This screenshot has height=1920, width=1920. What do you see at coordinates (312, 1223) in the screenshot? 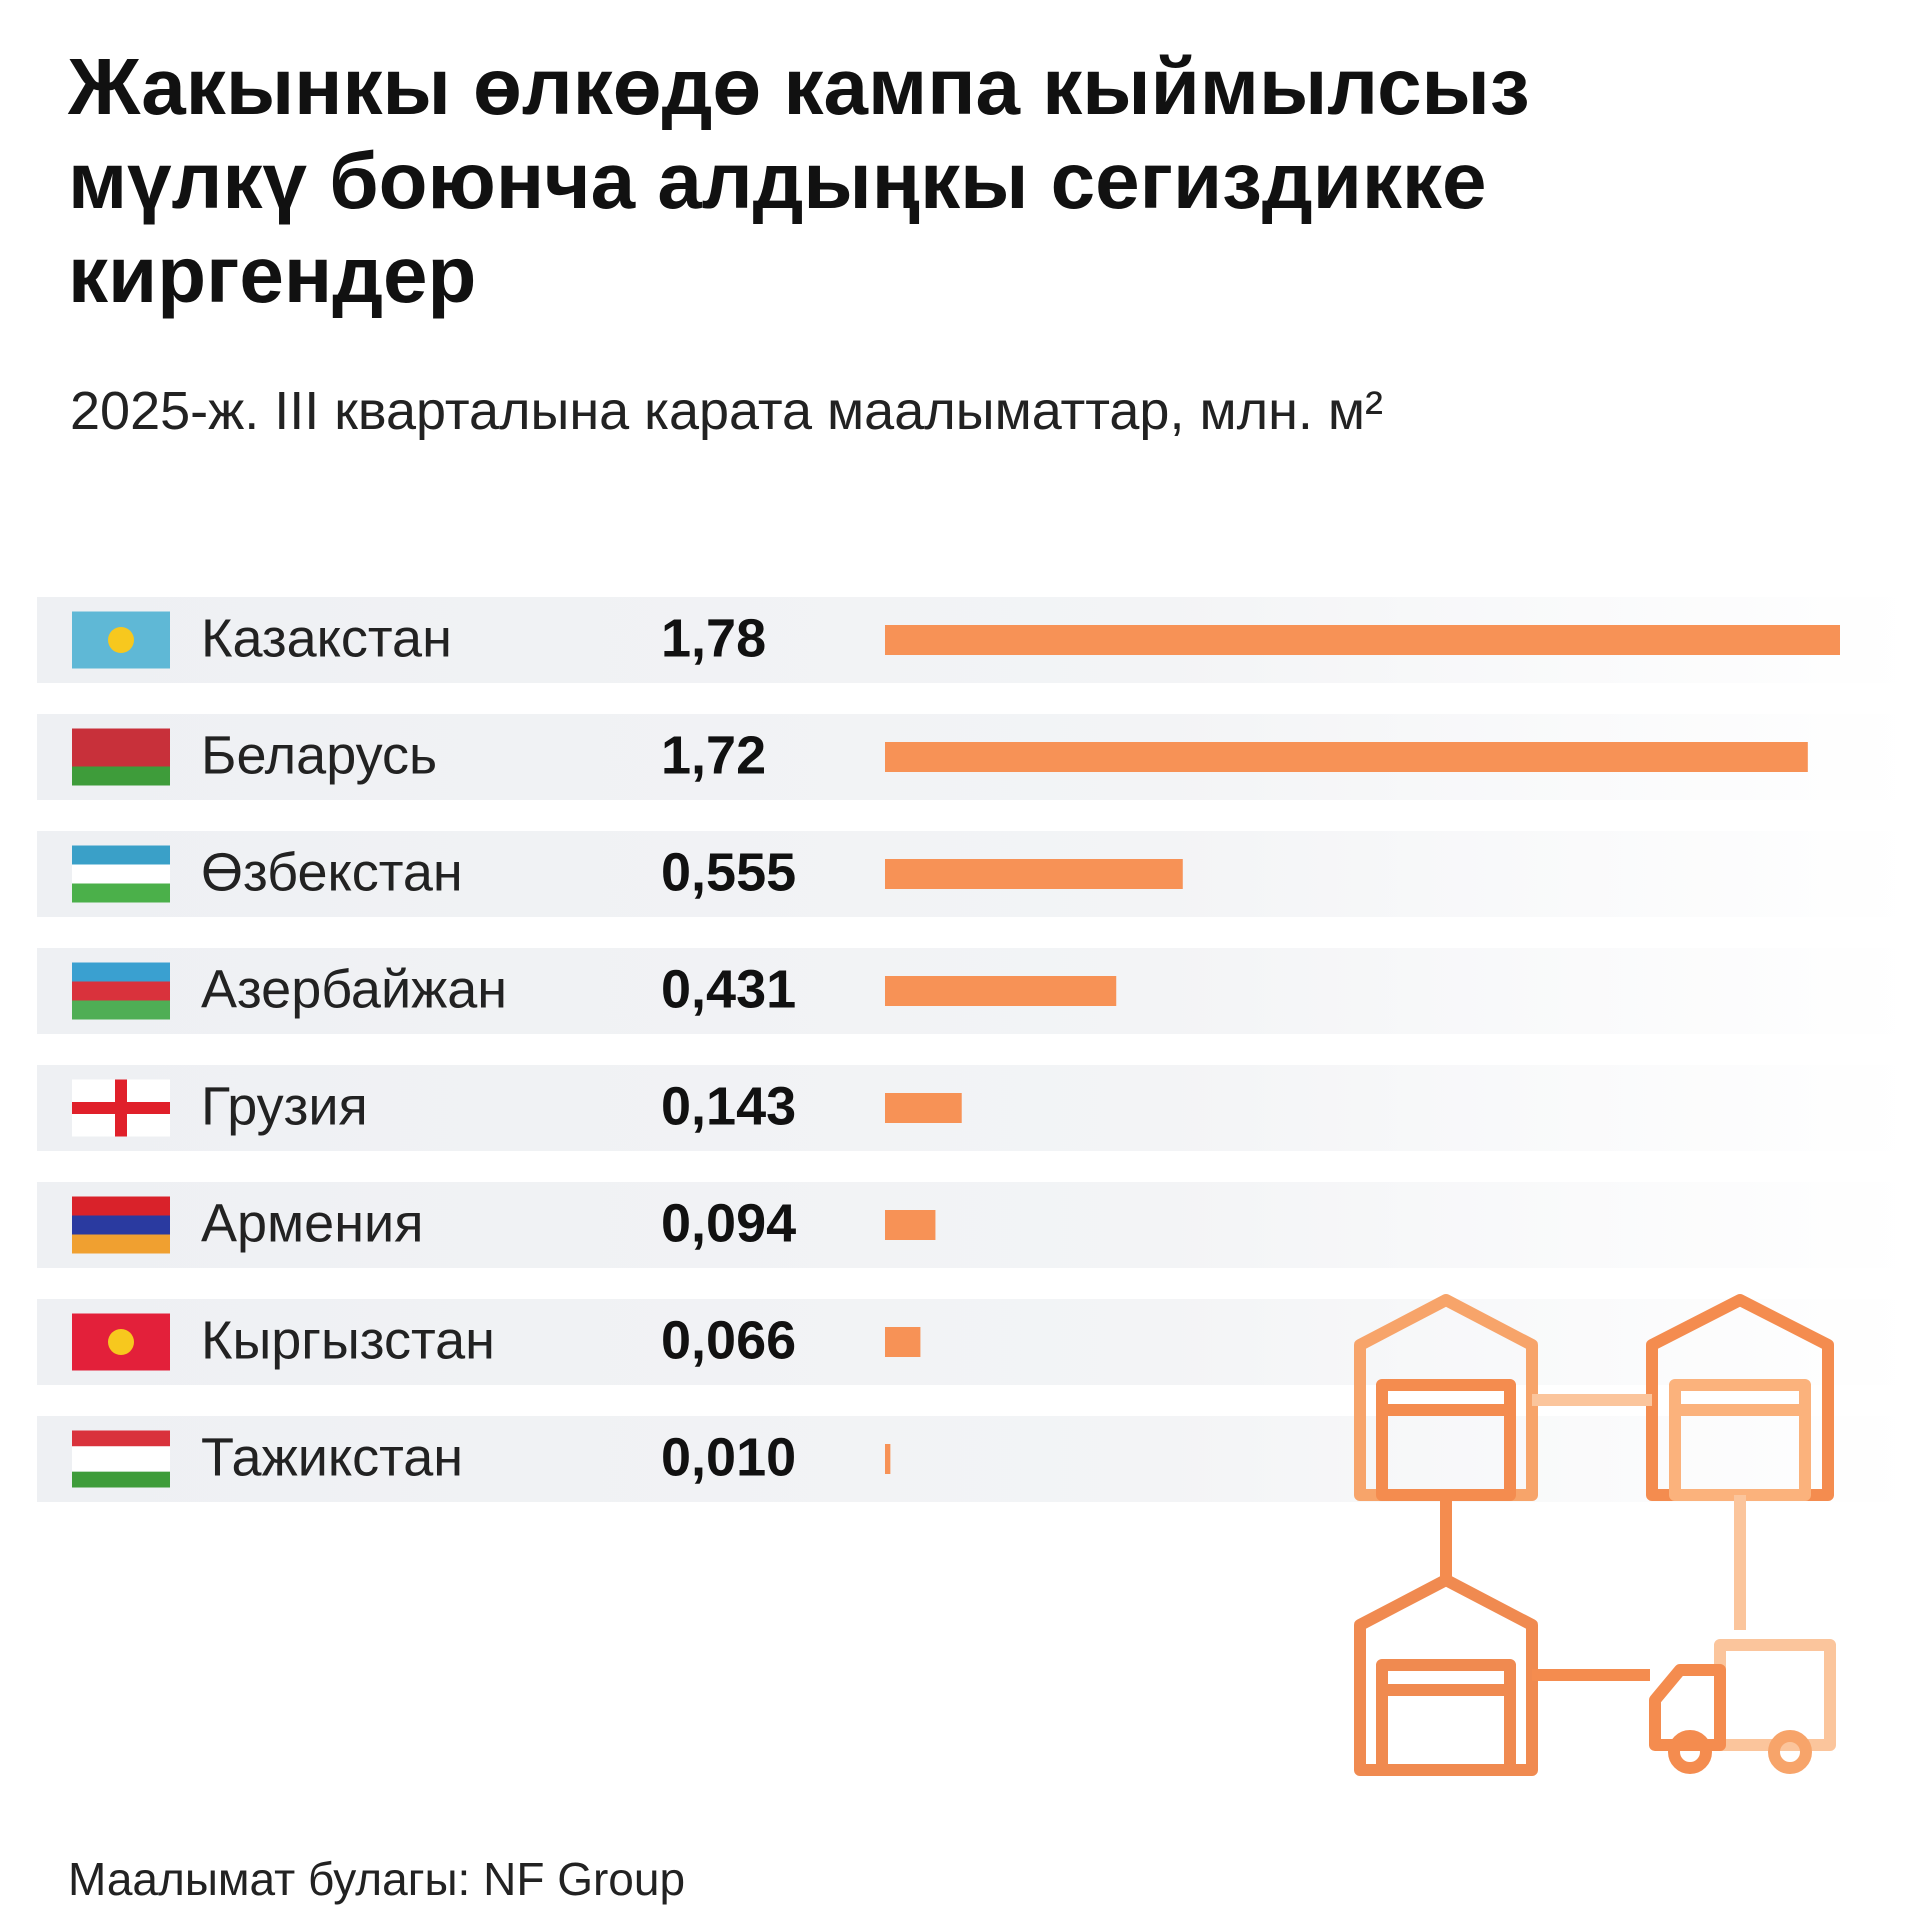
I see `category-label: Армения` at bounding box center [312, 1223].